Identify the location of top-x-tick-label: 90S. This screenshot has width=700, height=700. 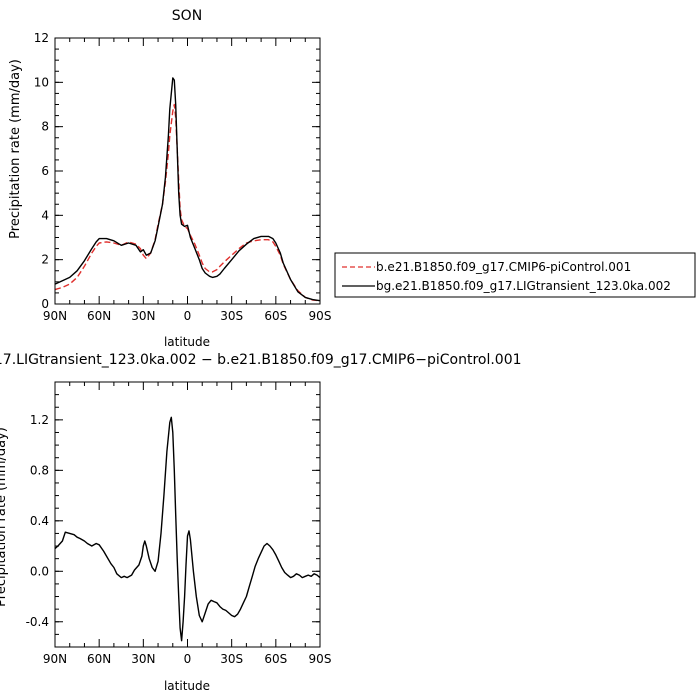
(320, 316).